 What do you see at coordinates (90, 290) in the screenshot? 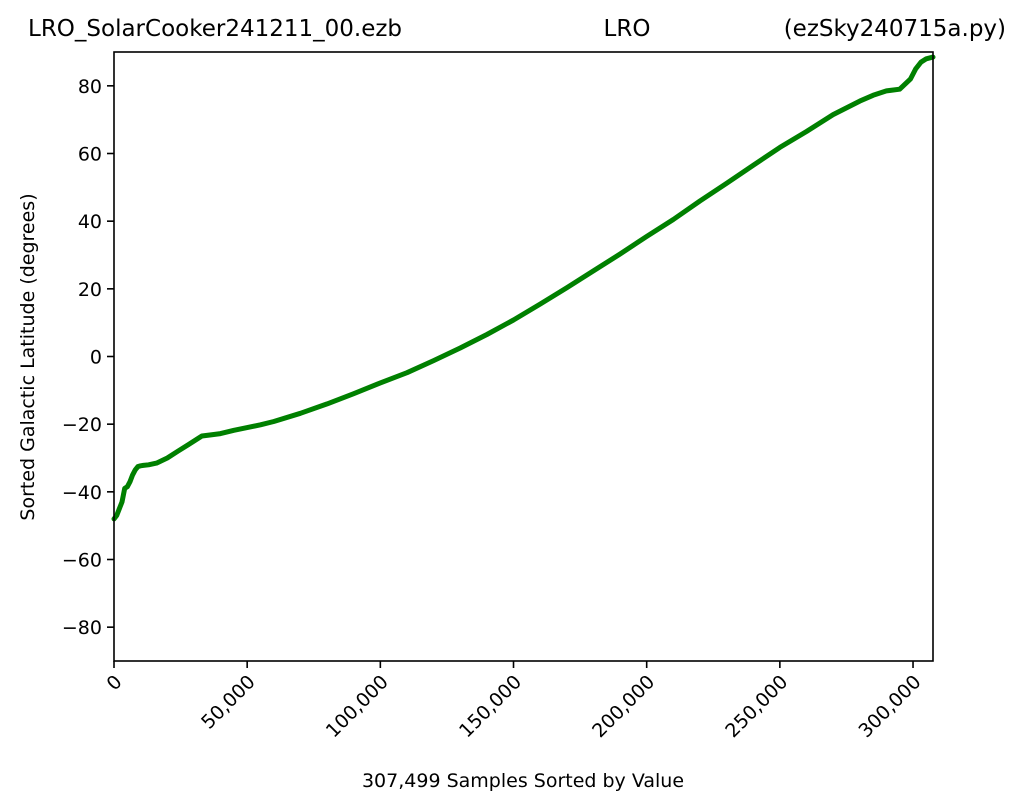
I see `y-tick-label: 20` at bounding box center [90, 290].